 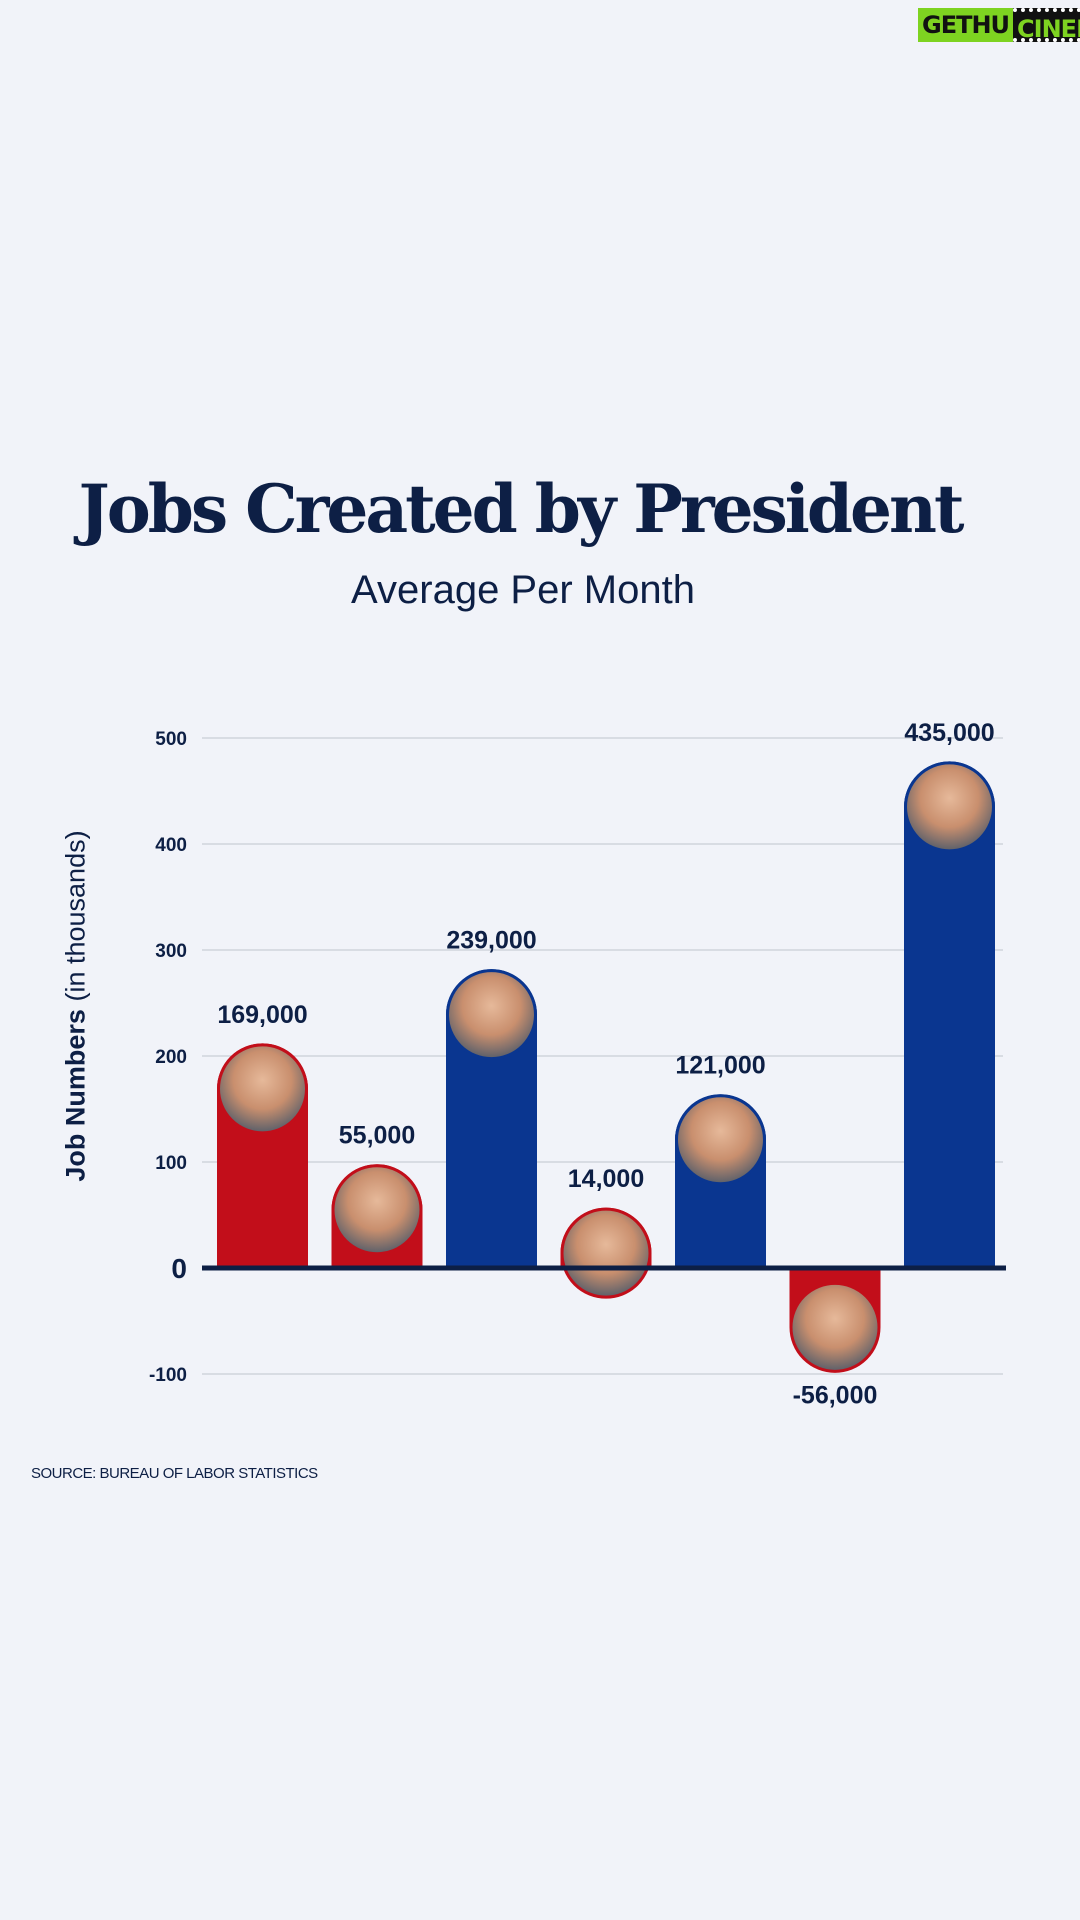 I want to click on bar, so click(x=949, y=1014).